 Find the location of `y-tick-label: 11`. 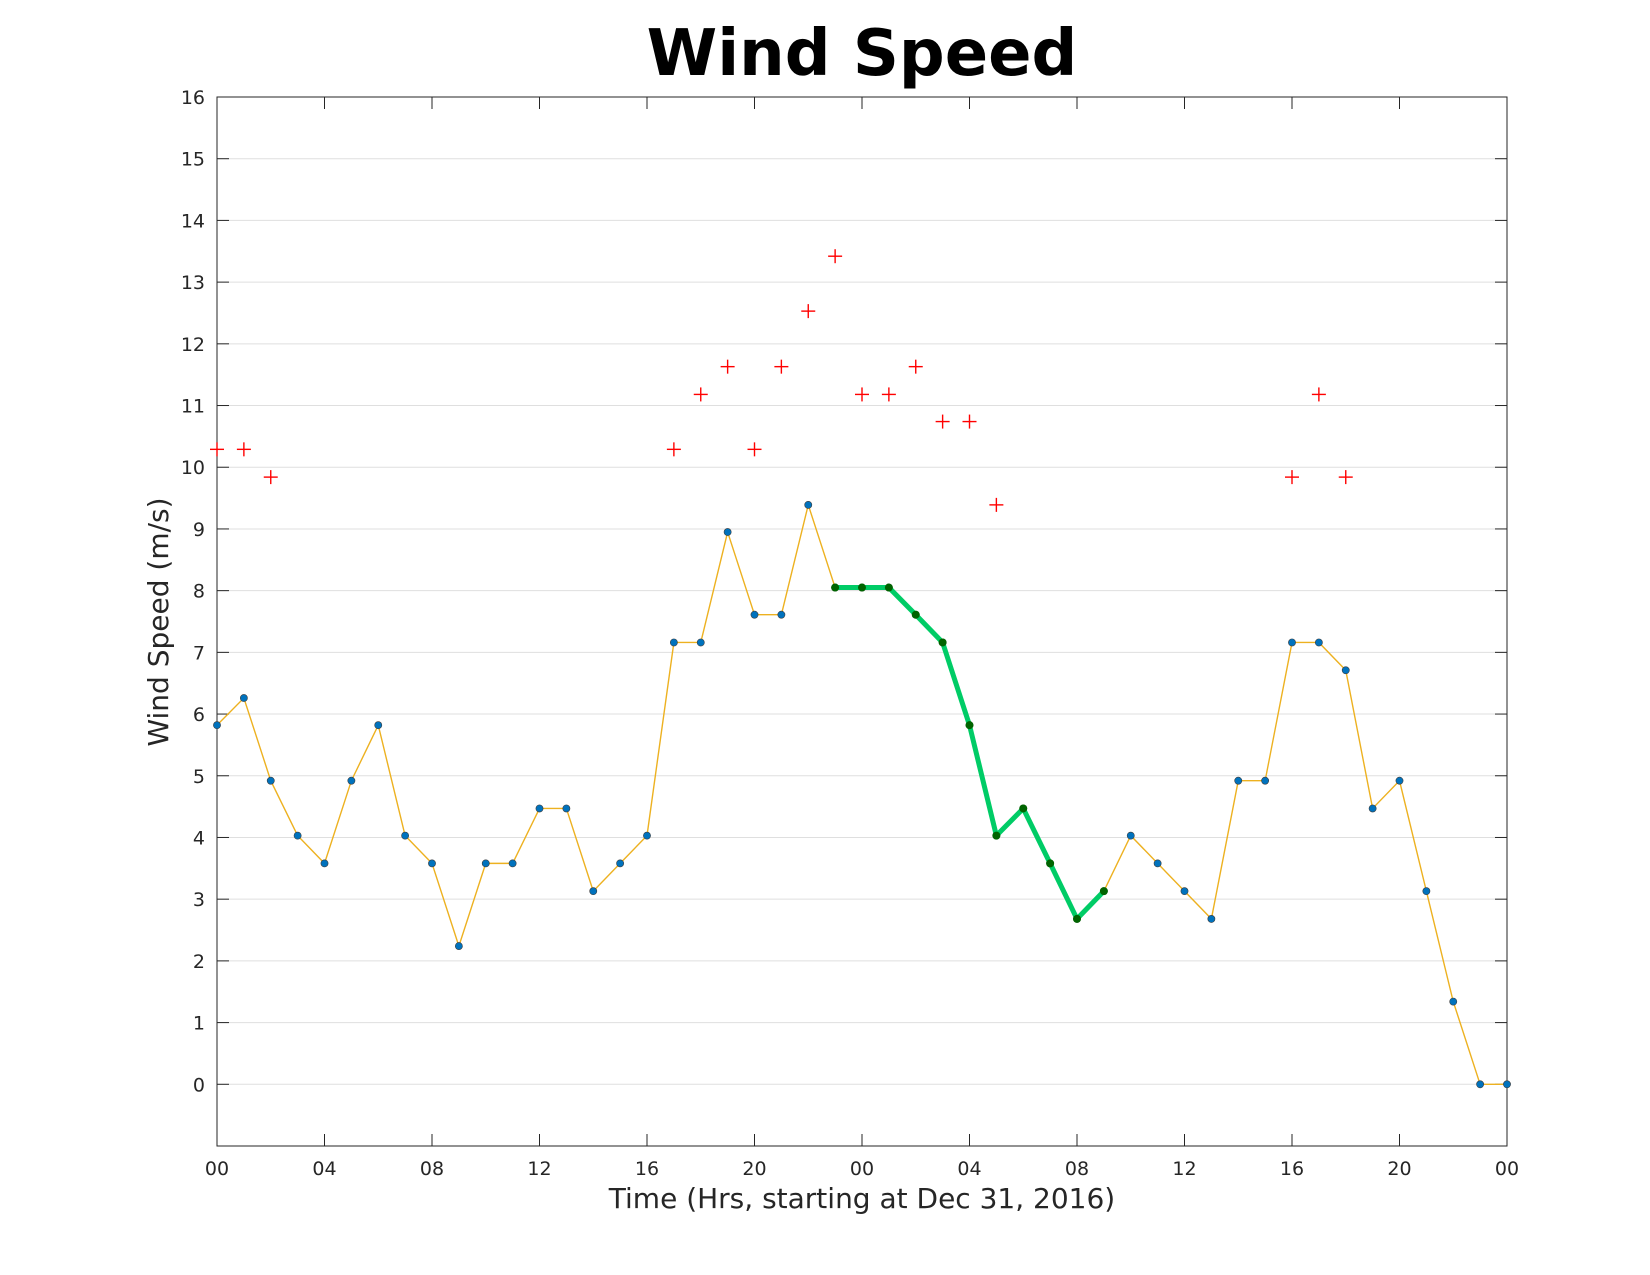

y-tick-label: 11 is located at coordinates (193, 407).